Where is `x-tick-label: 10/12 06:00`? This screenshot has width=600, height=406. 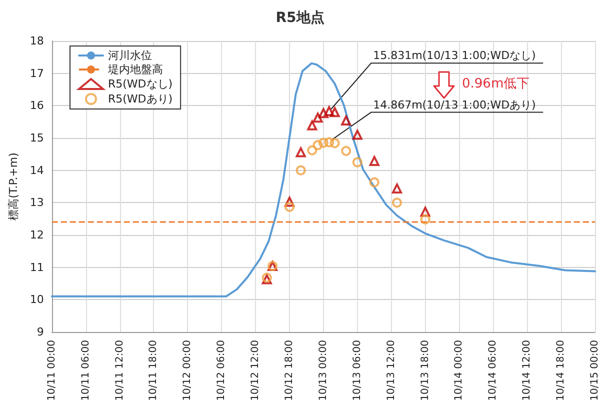
x-tick-label: 10/12 06:00 is located at coordinates (222, 370).